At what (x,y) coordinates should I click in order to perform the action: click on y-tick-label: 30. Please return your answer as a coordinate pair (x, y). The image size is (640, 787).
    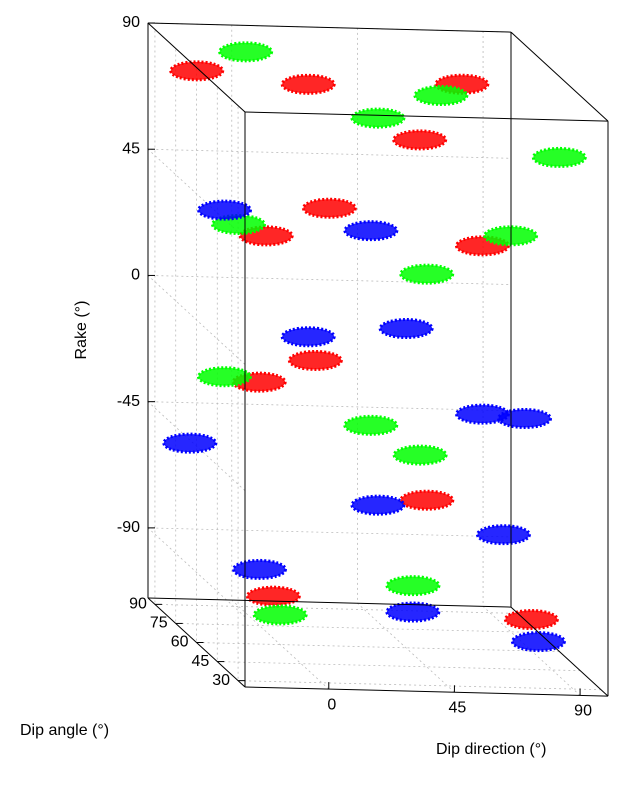
    Looking at the image, I should click on (221, 680).